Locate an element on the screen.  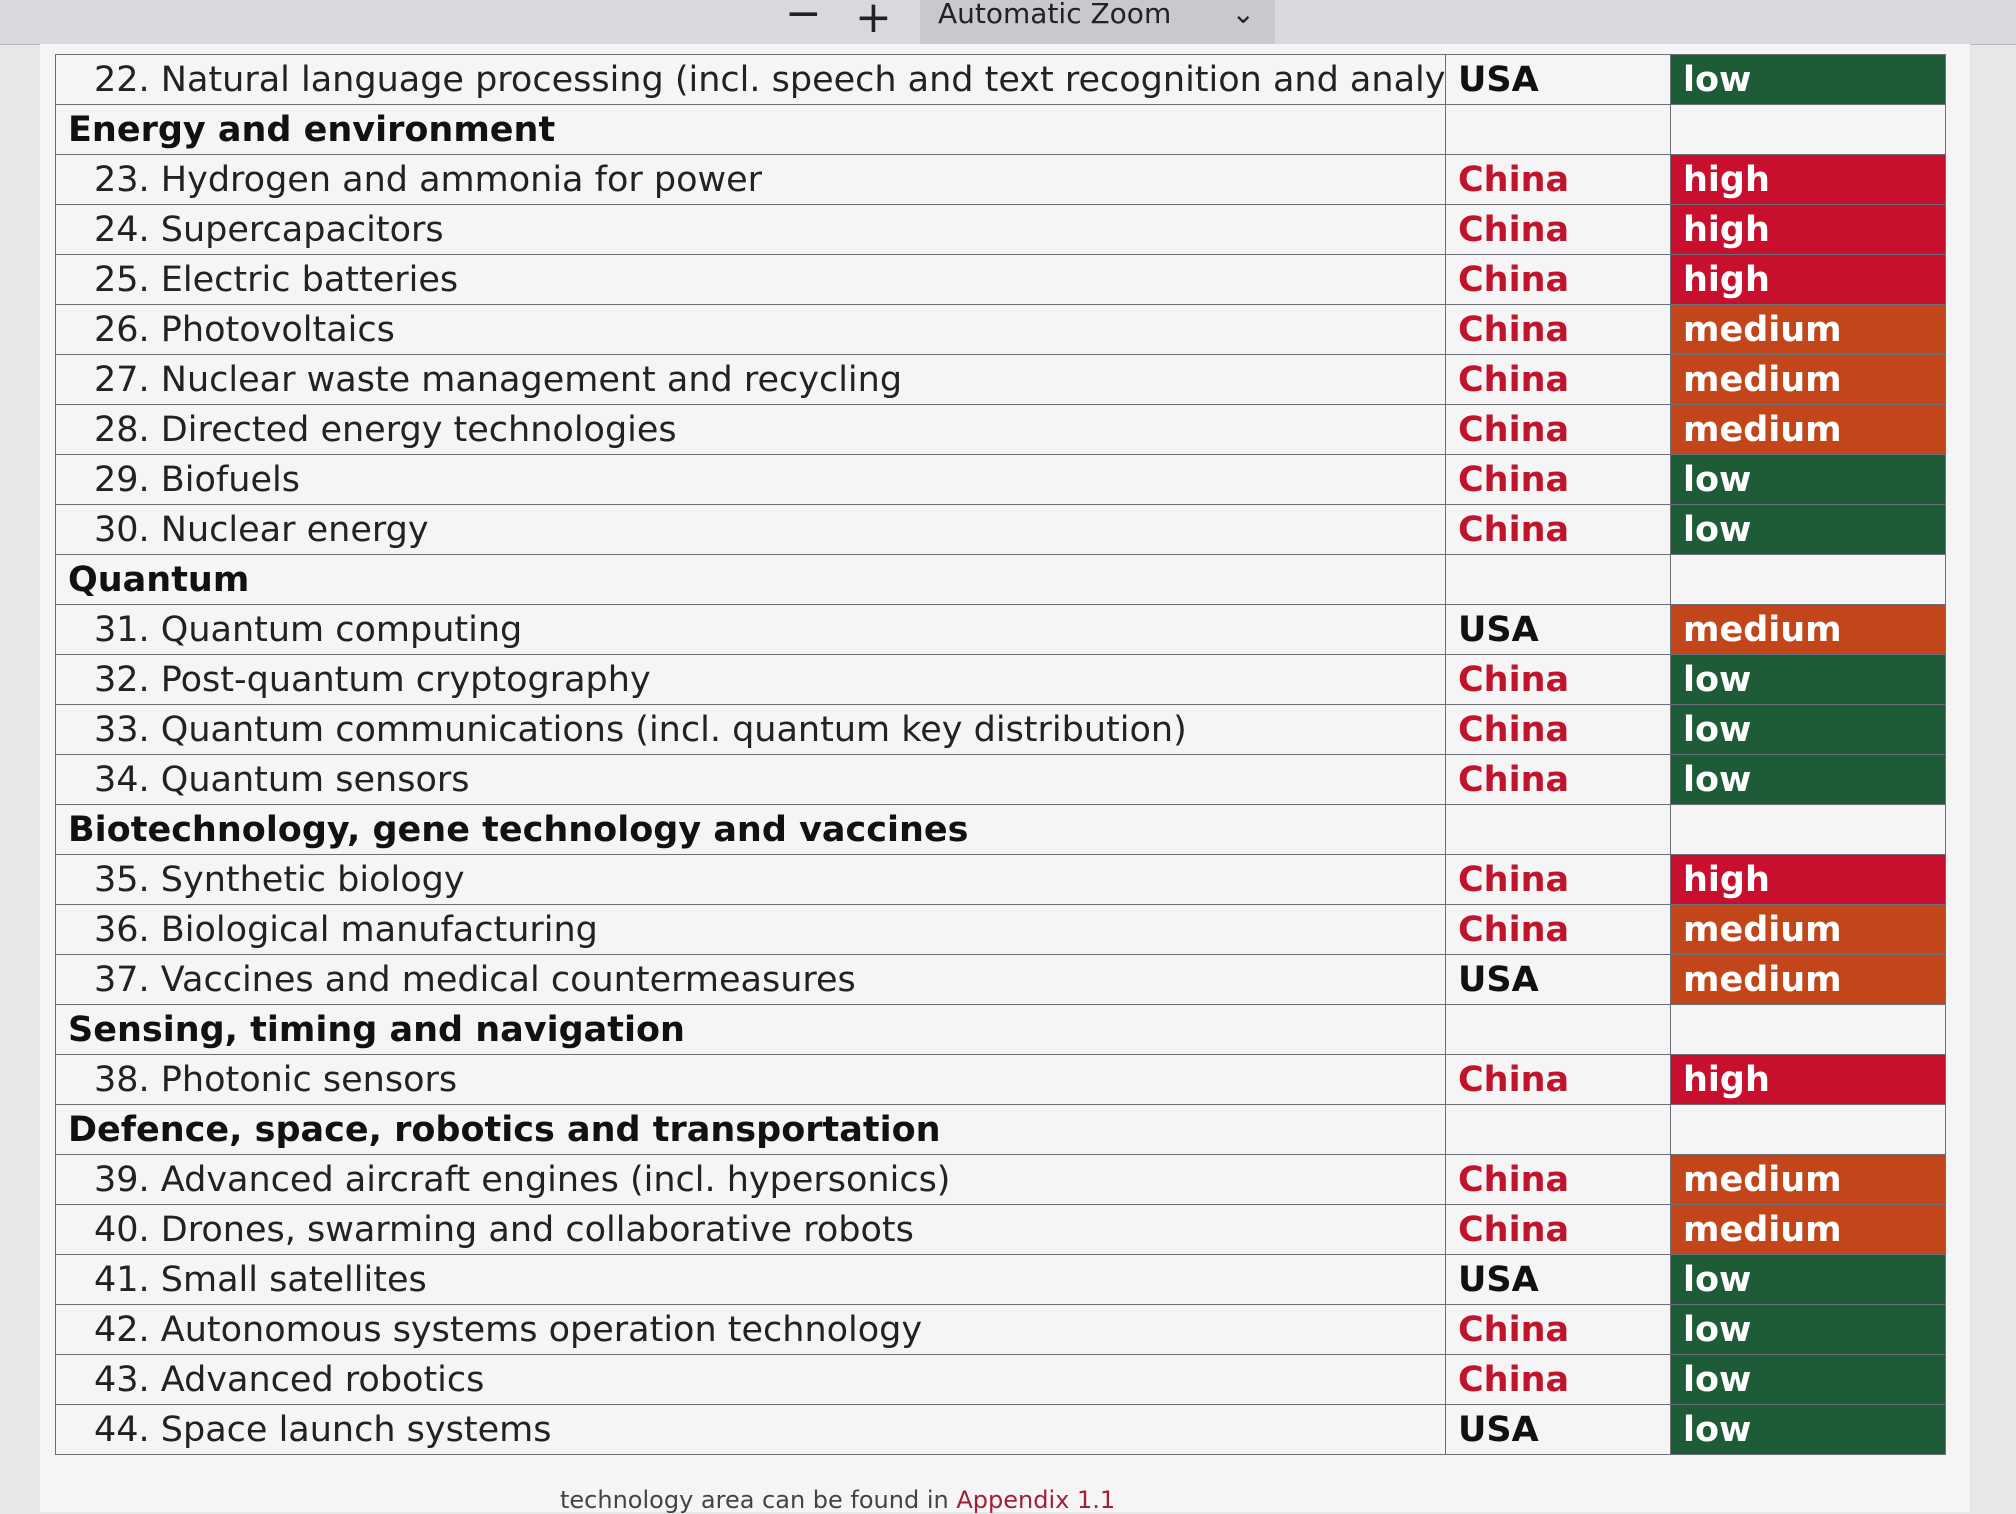
technology: 28. Directed energy technologies is located at coordinates (750, 429).